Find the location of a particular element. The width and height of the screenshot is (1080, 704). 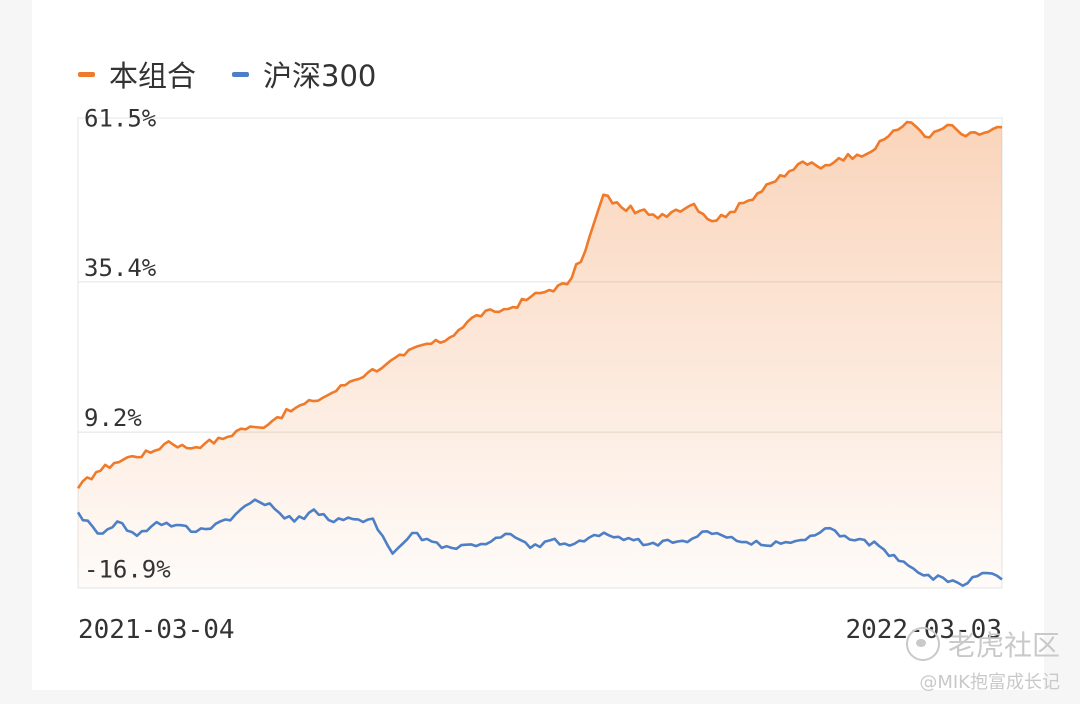

y-tick-label: 61.5% is located at coordinates (120, 118).